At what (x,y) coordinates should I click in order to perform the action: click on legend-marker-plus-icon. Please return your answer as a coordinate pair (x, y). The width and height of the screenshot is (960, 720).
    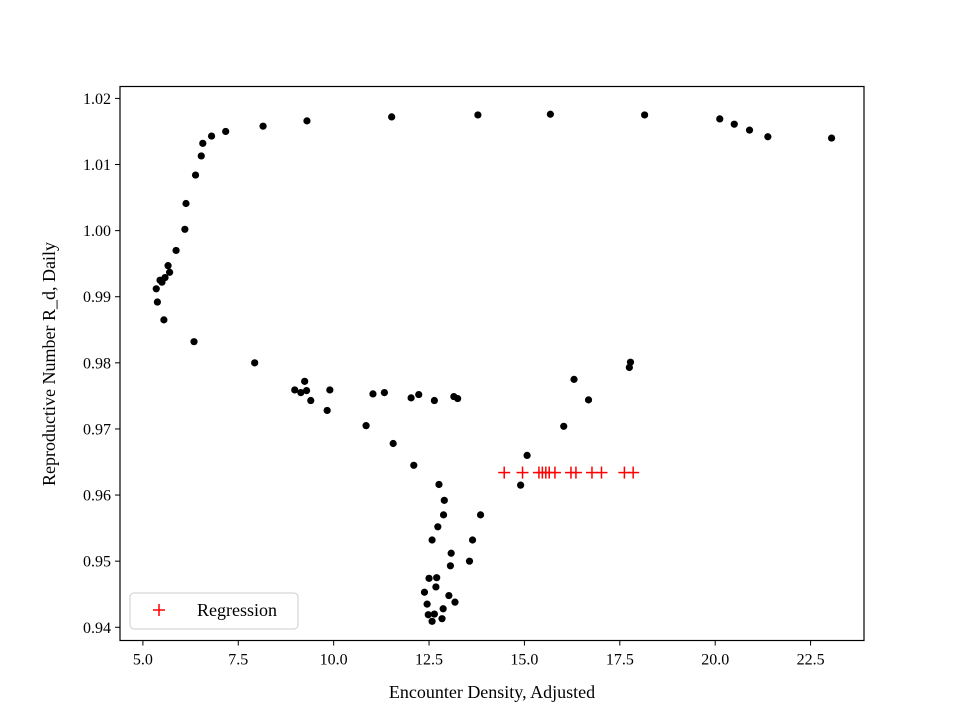
    Looking at the image, I should click on (159, 610).